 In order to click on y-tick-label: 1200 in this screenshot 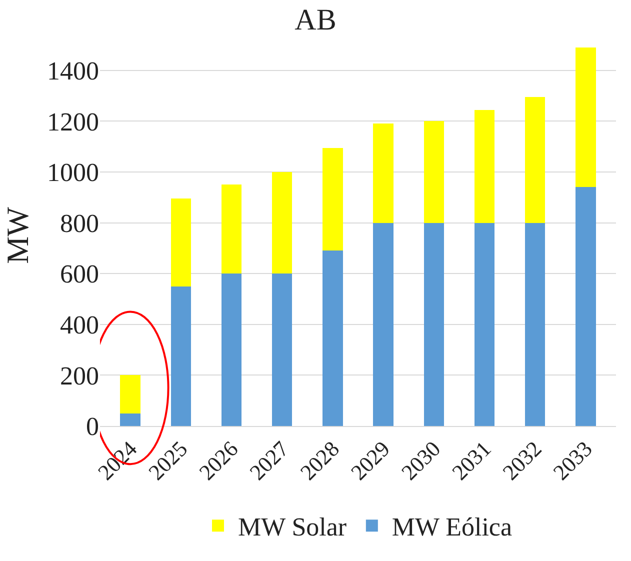, I will do `click(73, 121)`.